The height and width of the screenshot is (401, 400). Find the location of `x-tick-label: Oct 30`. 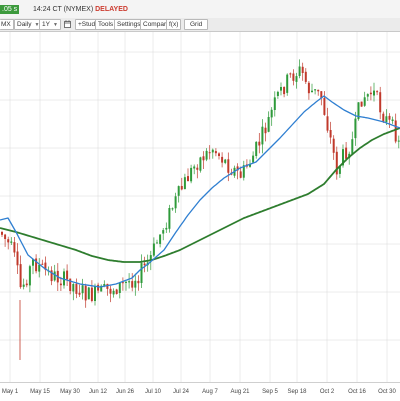

x-tick-label: Oct 30 is located at coordinates (387, 392).